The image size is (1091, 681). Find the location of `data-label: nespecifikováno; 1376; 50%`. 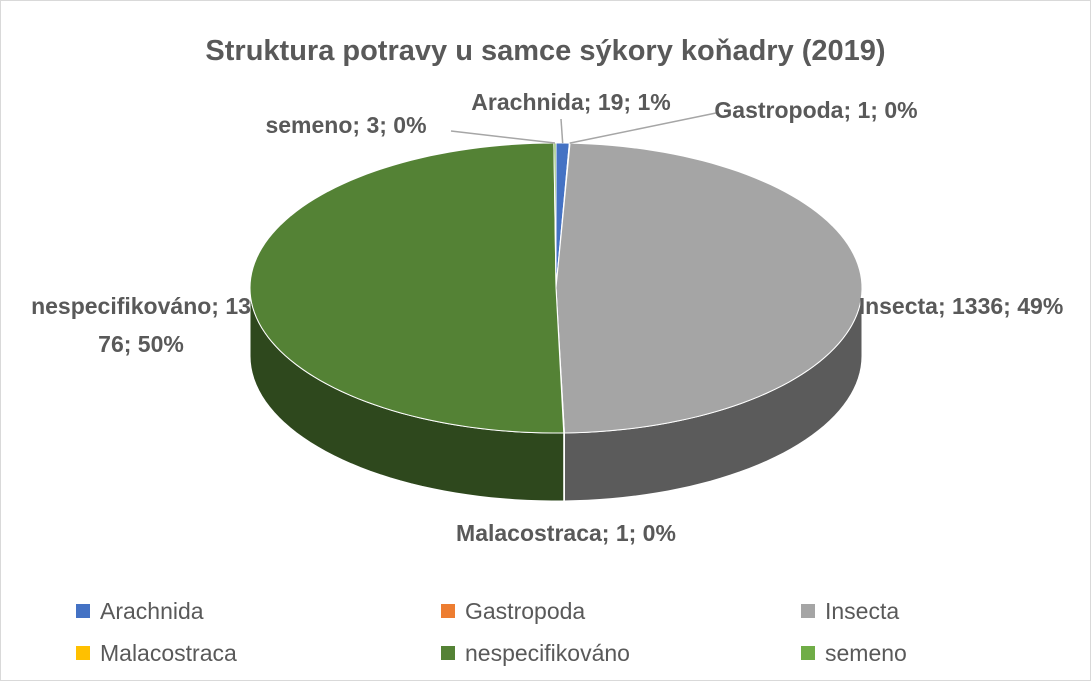

data-label: nespecifikováno; 1376; 50% is located at coordinates (141, 325).